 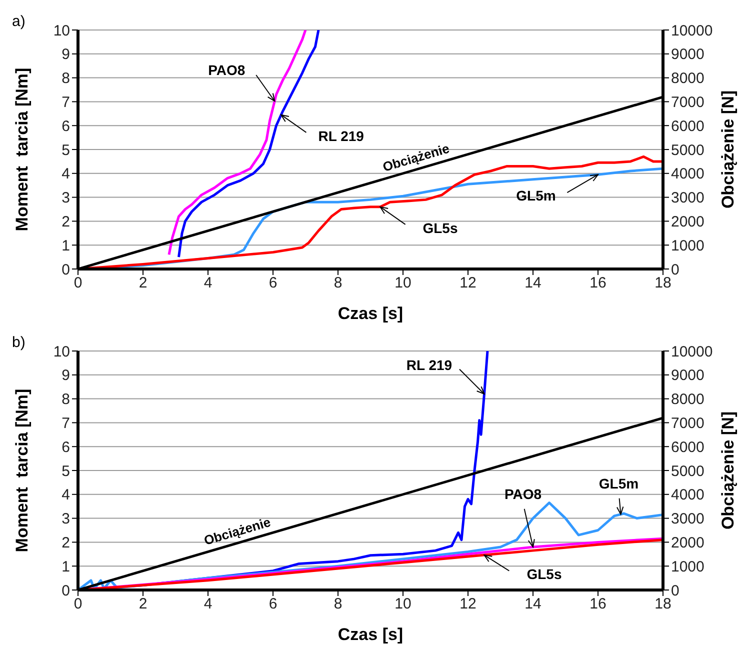 I want to click on chart-title: b), so click(x=19, y=342).